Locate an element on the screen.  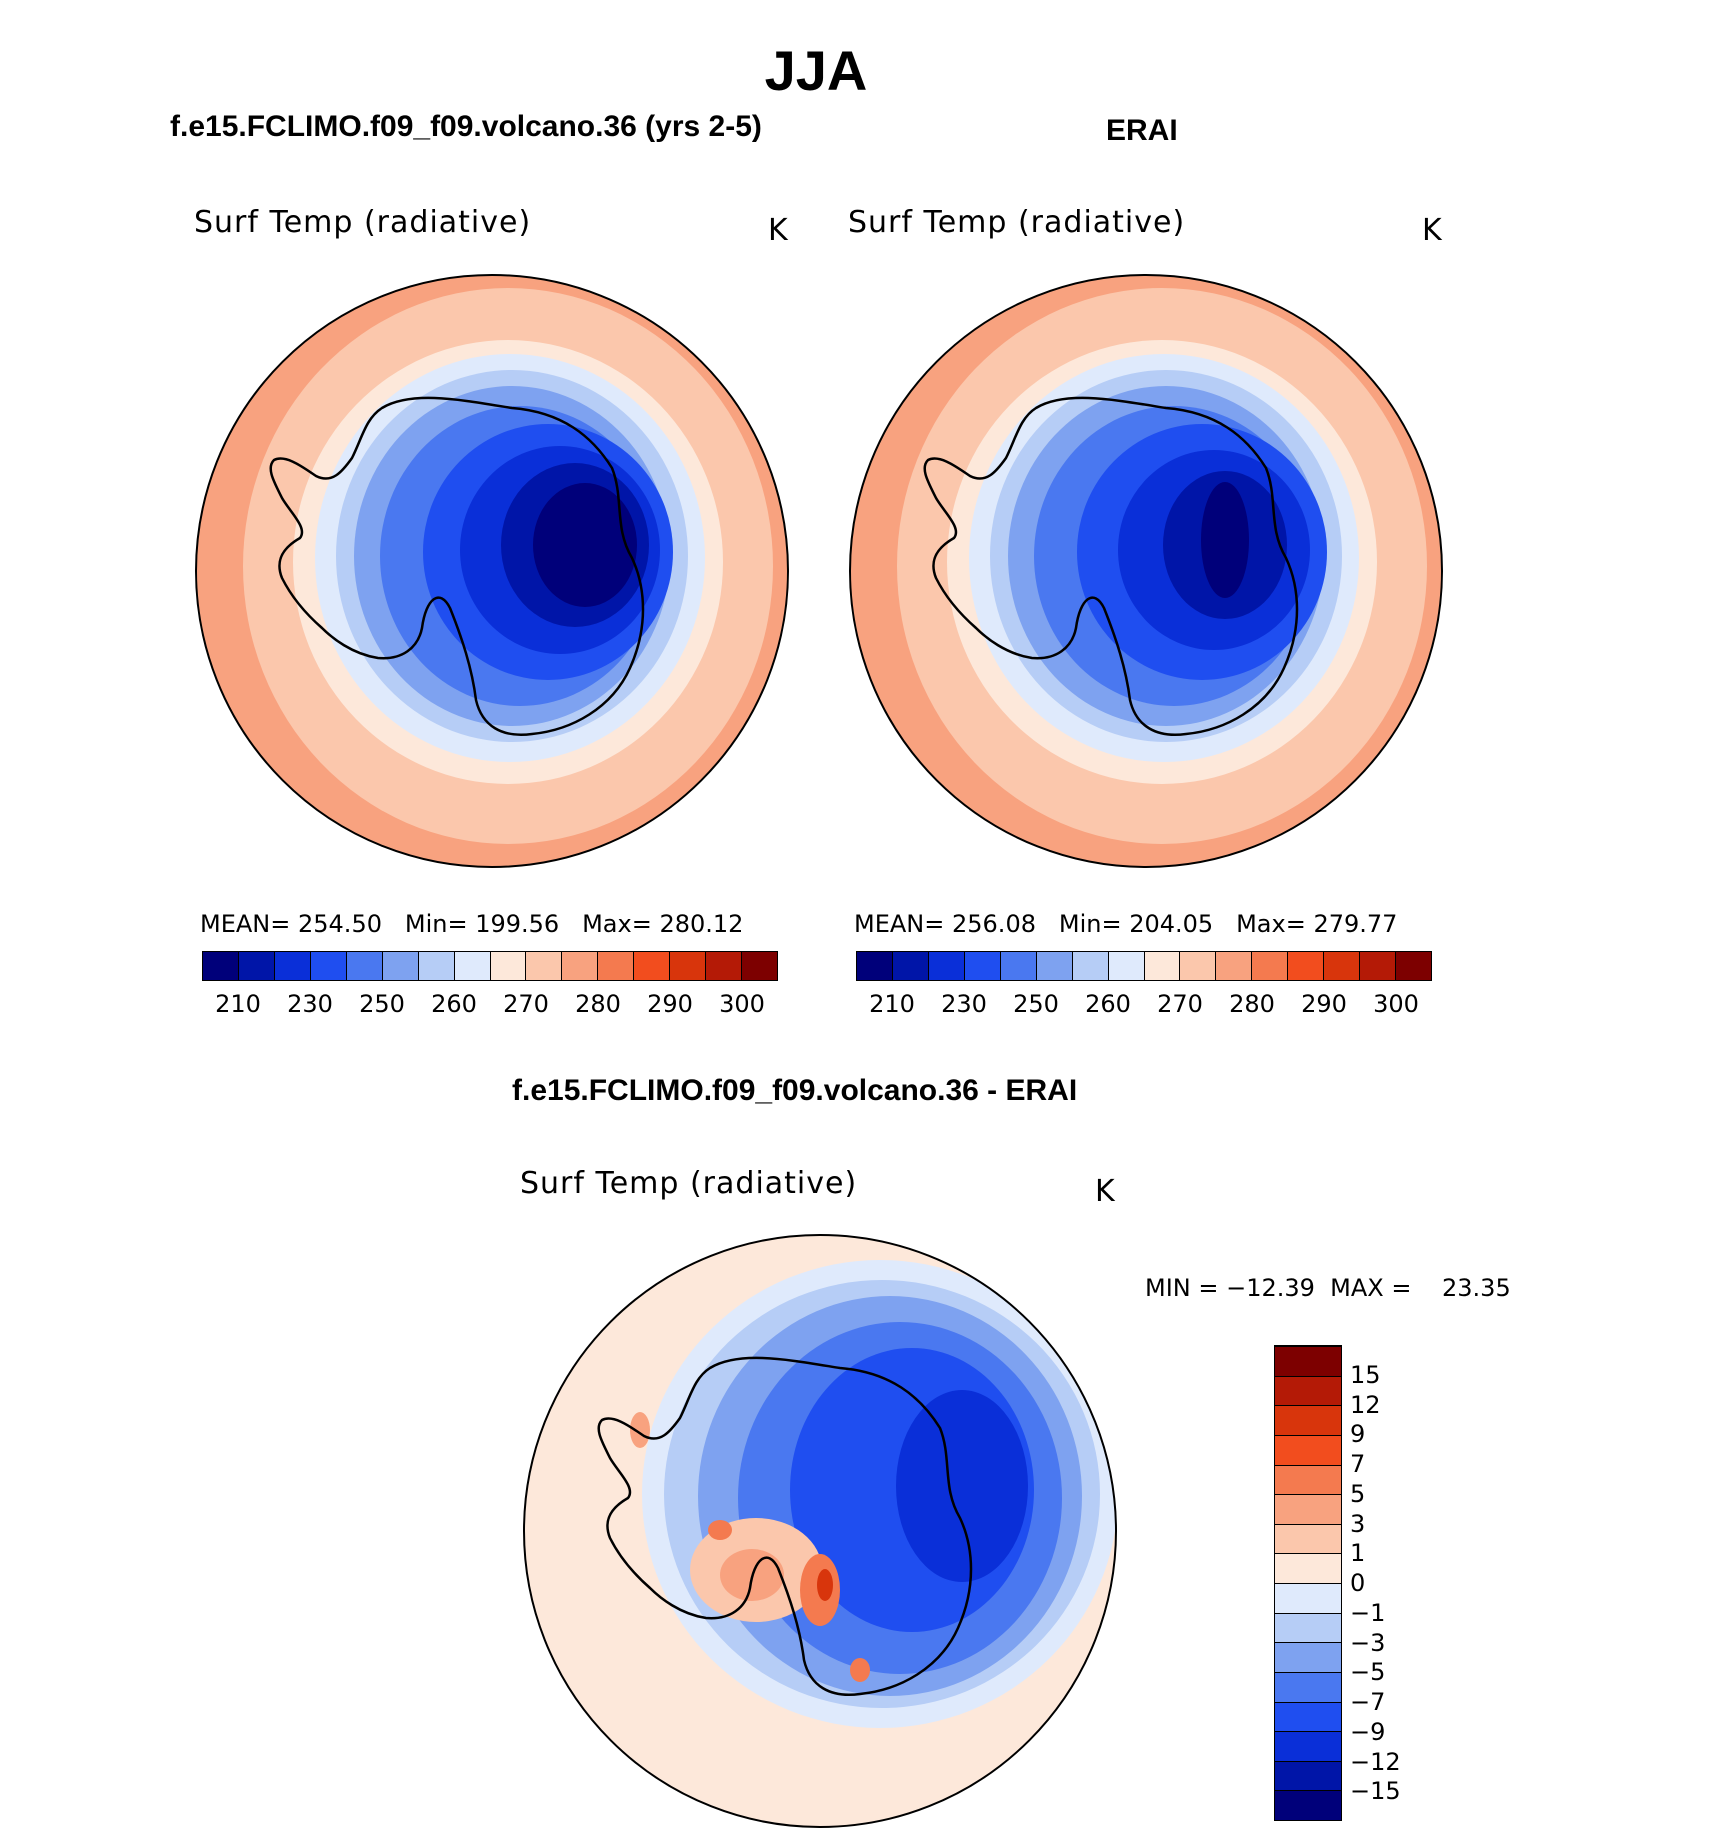
diff-map is located at coordinates (820, 1531).